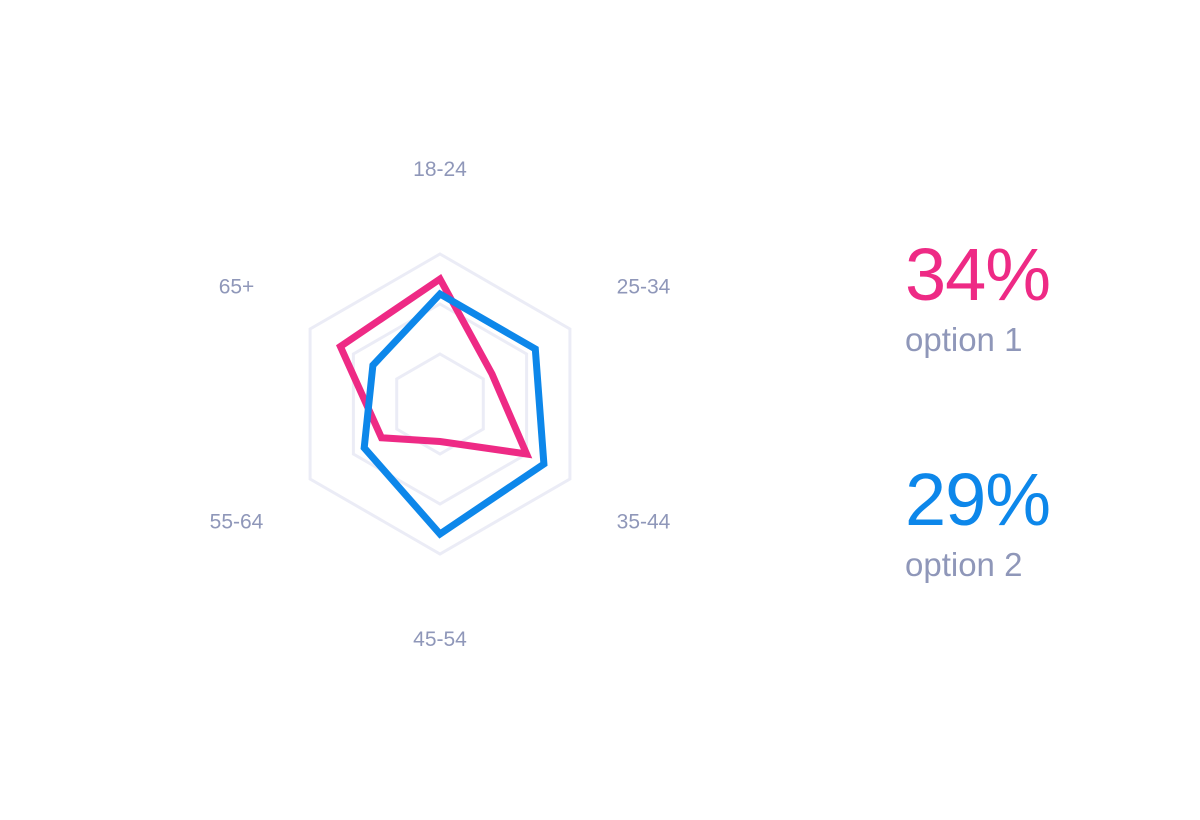 The height and width of the screenshot is (820, 1200). What do you see at coordinates (1040, 344) in the screenshot?
I see `legend-item-option-1: 34% option 1` at bounding box center [1040, 344].